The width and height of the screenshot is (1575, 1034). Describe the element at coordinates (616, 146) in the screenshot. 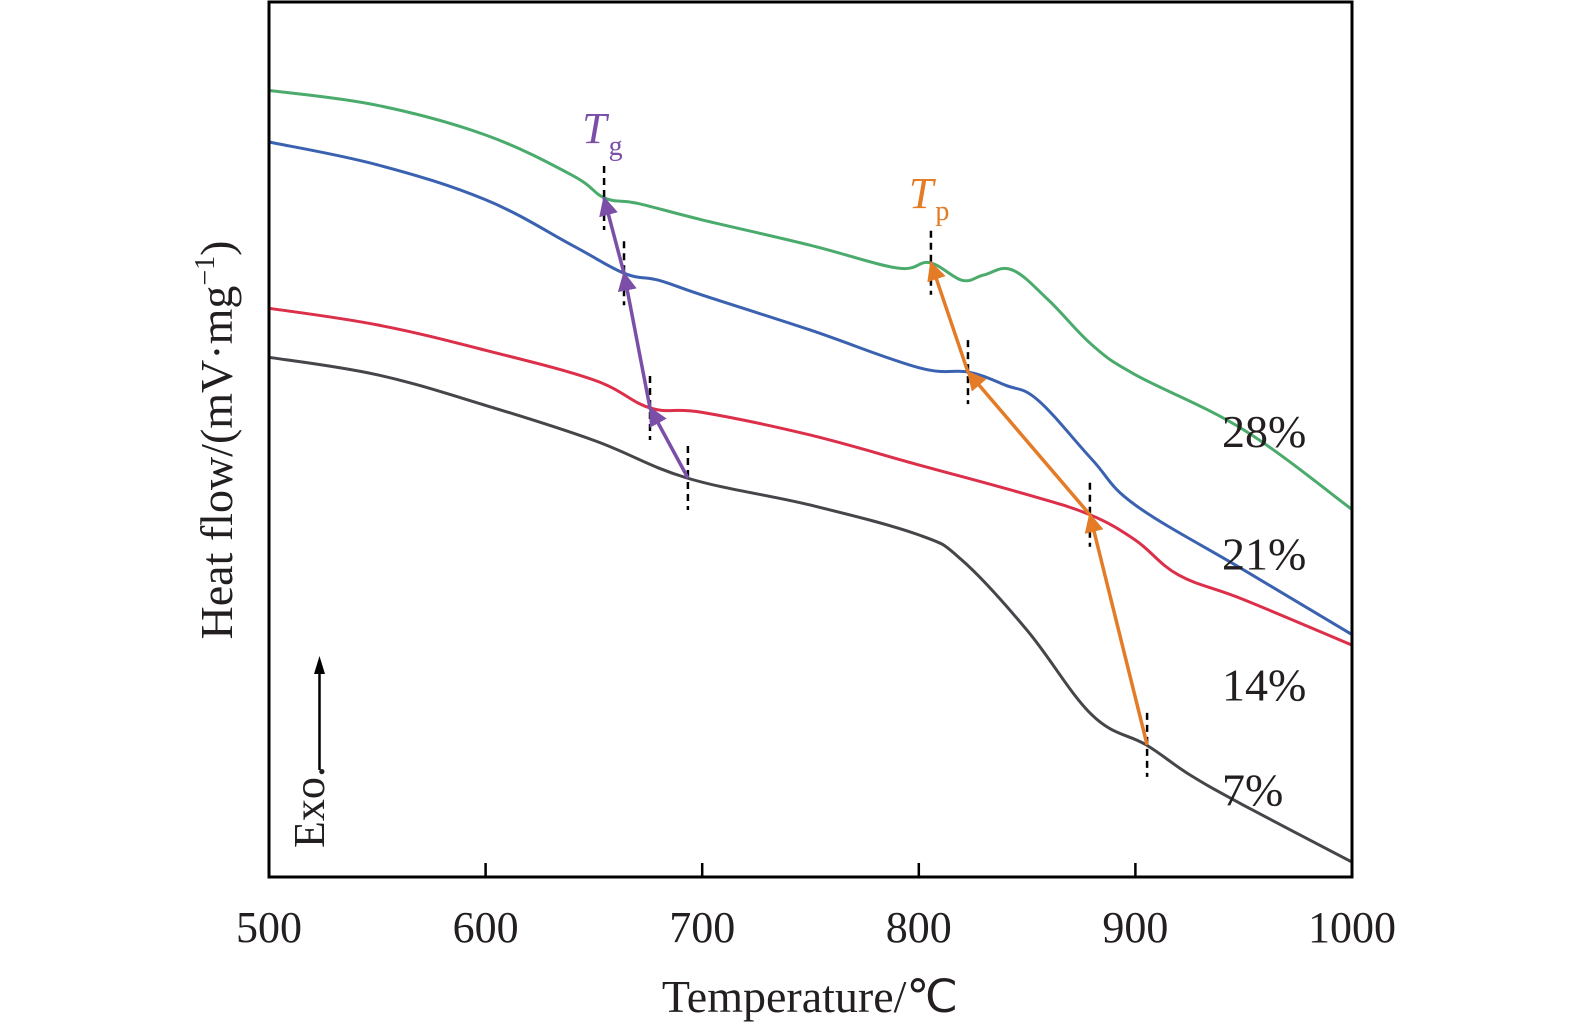

I see `annotation-label-sub: g` at that location.